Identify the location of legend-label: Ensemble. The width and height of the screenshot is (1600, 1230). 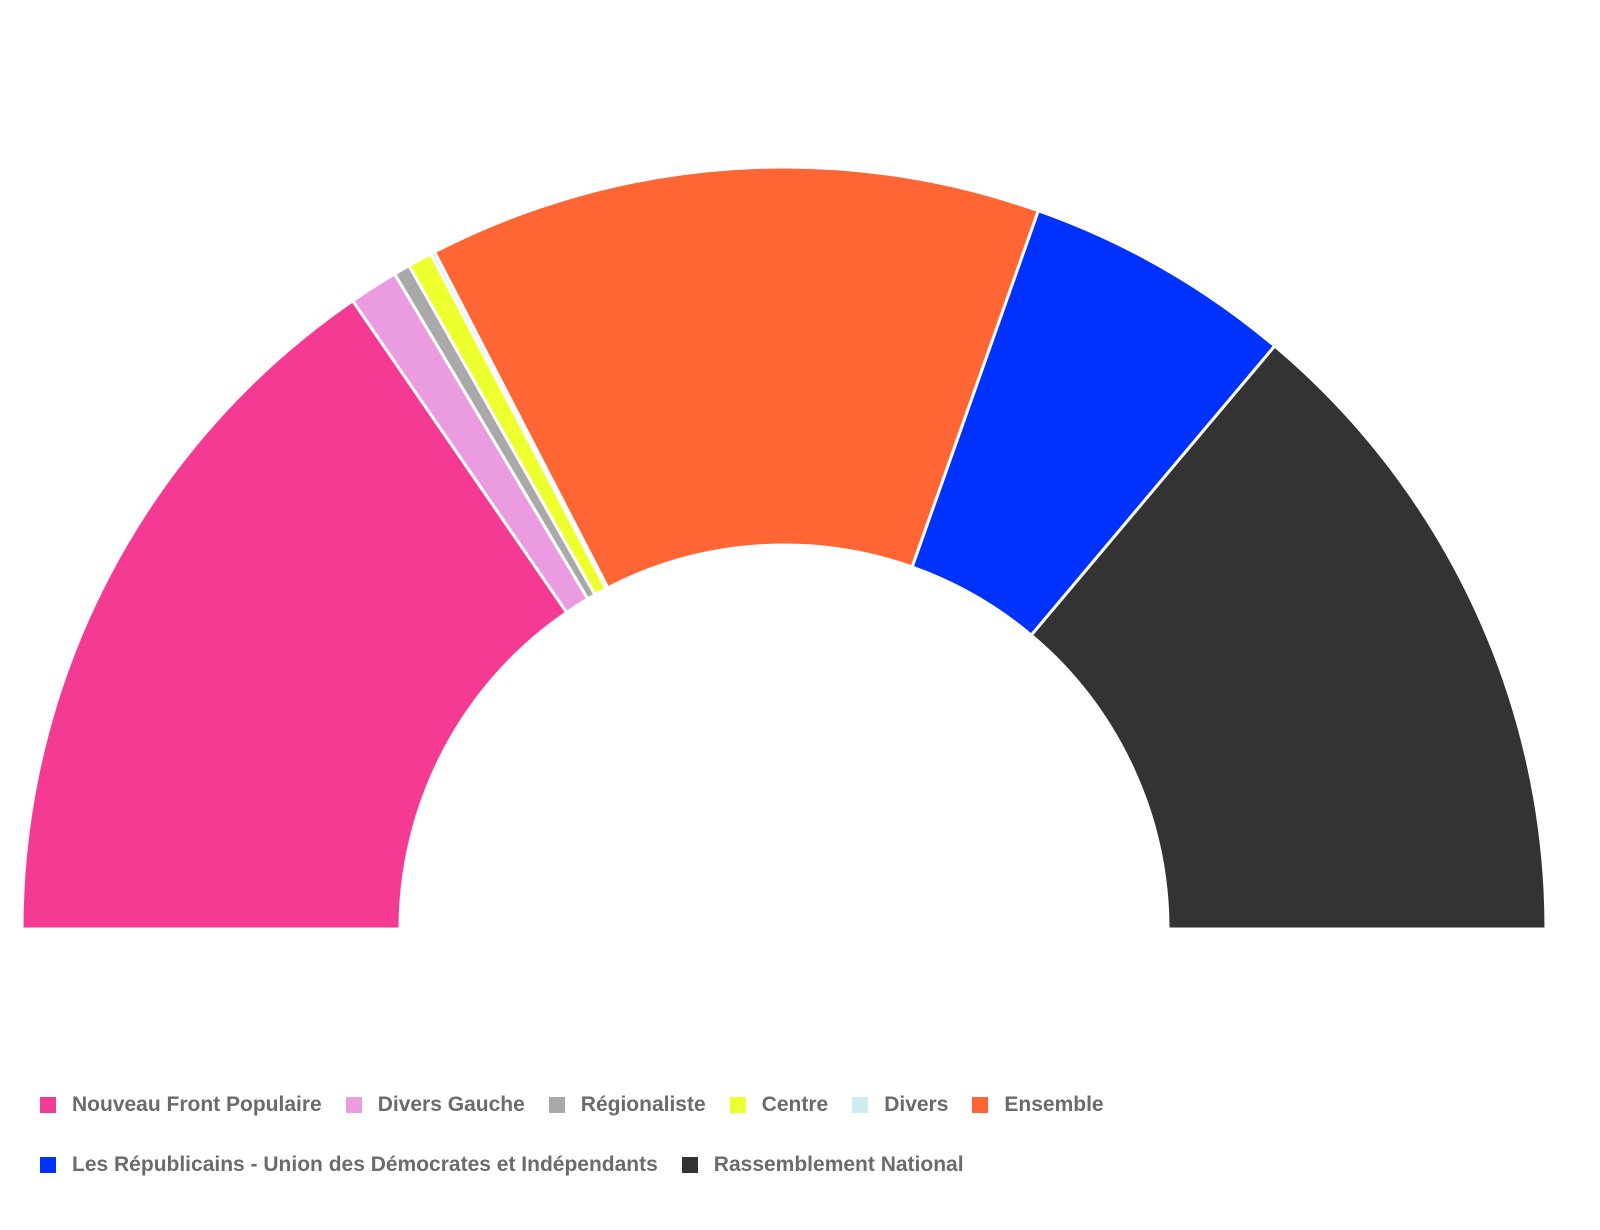
(1054, 1104).